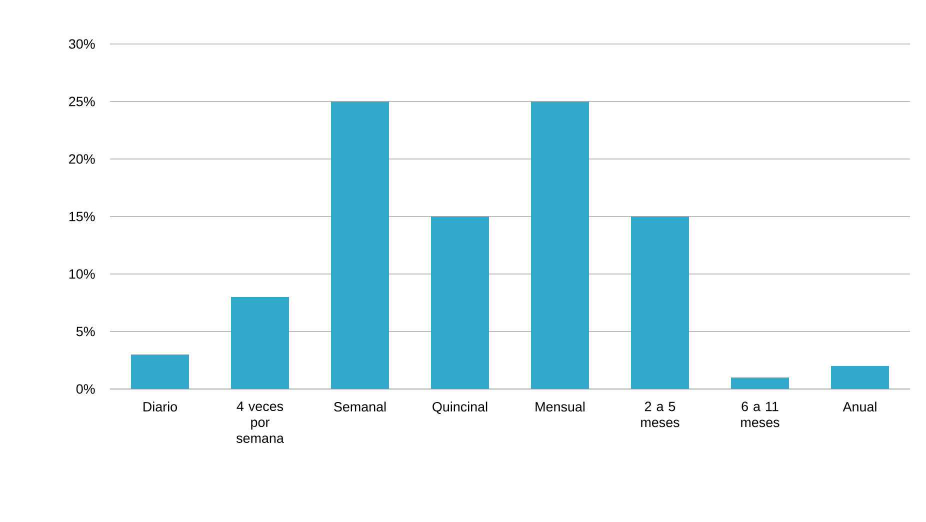  Describe the element at coordinates (81, 44) in the screenshot. I see `y-tick-label: 30%` at that location.